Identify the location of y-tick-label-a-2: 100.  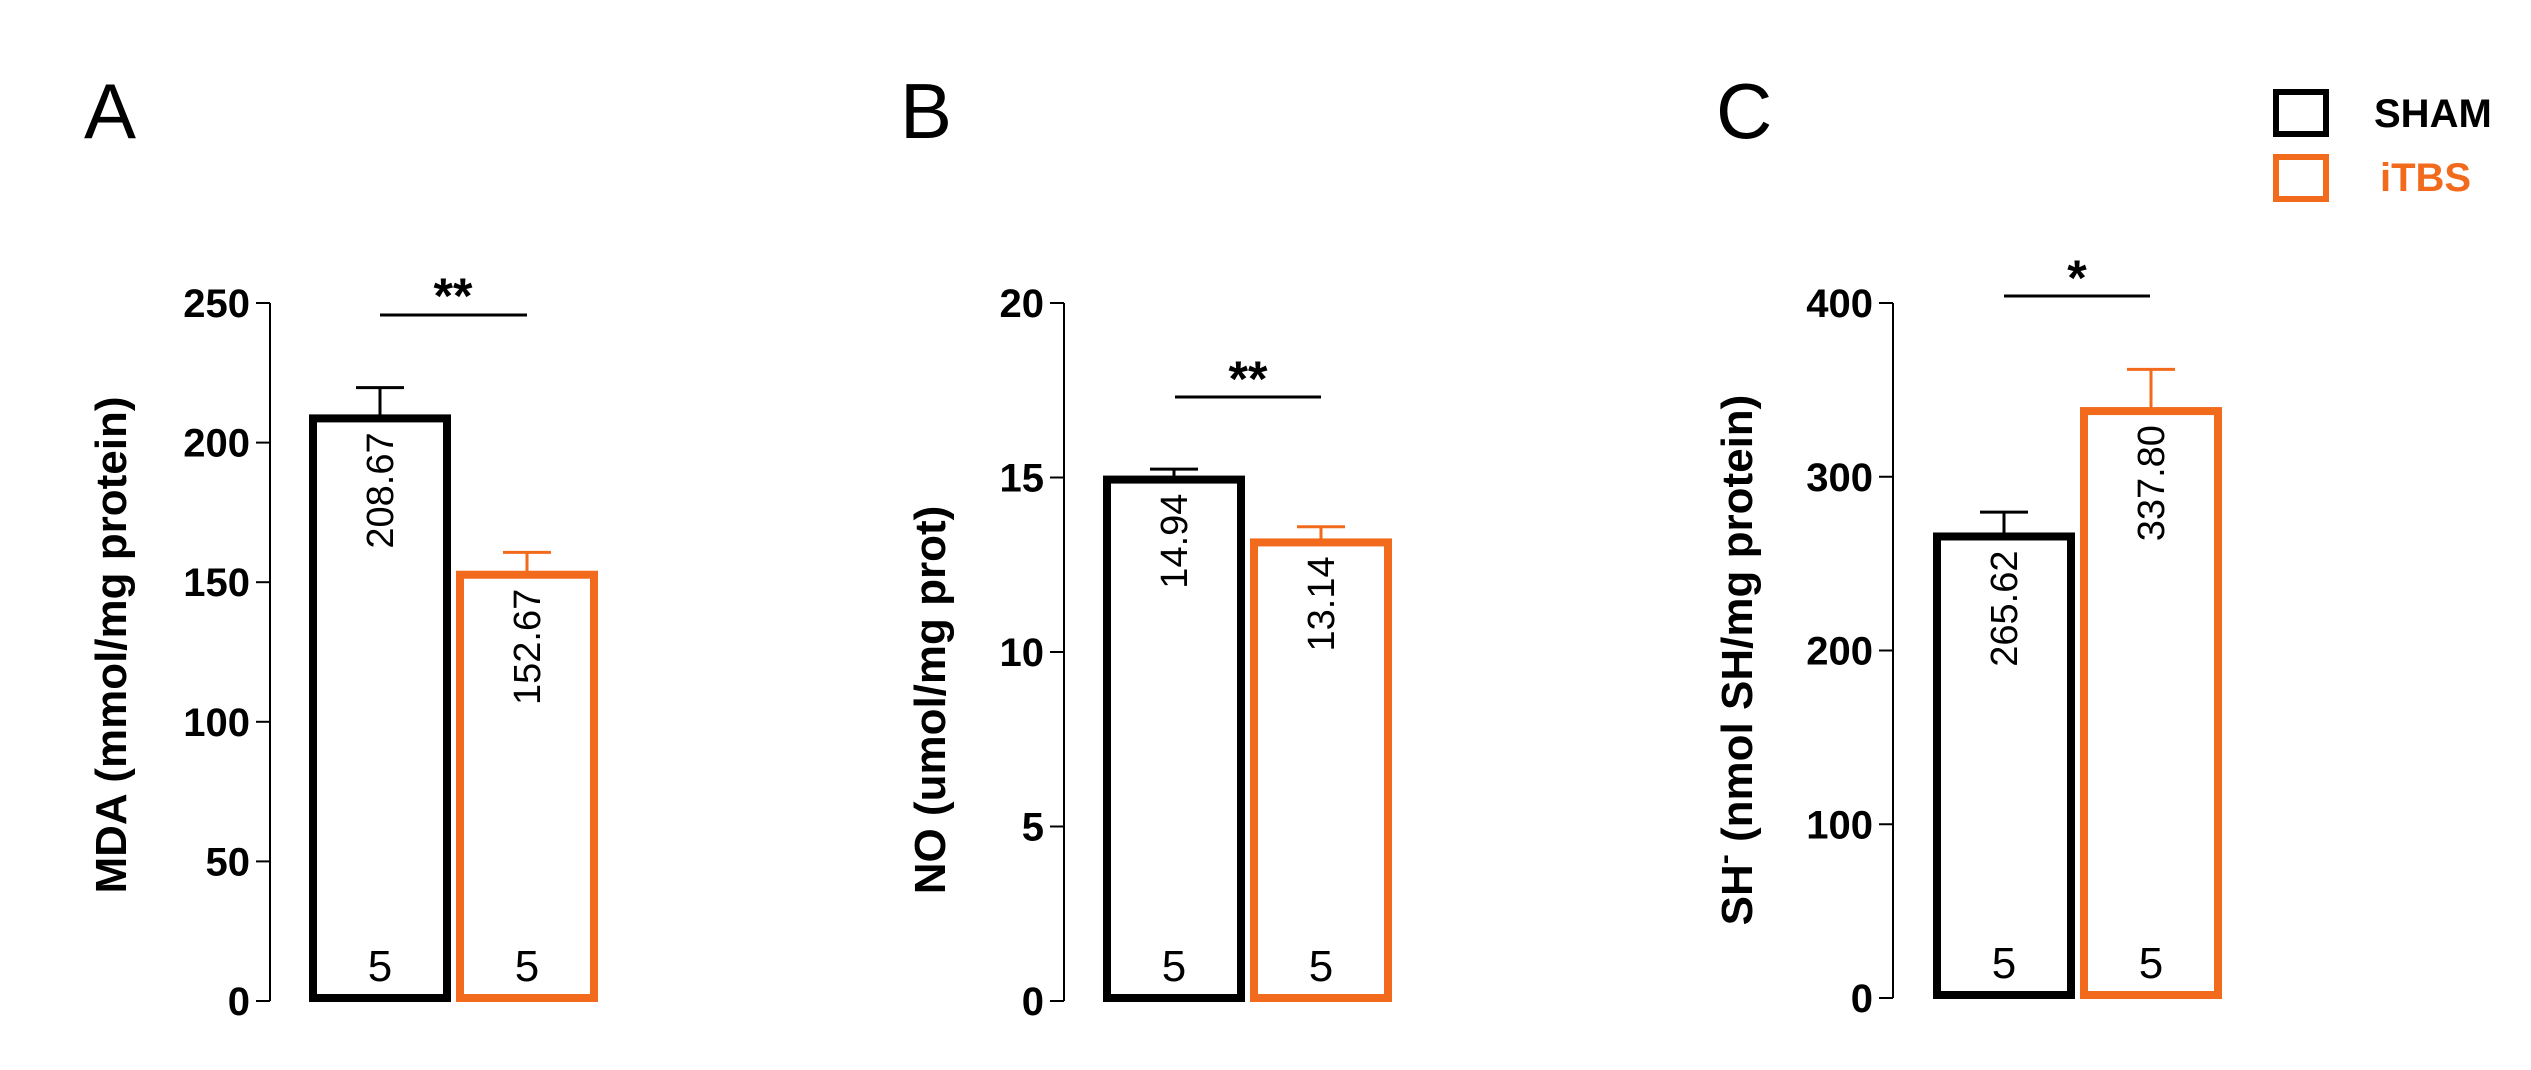
(216, 723).